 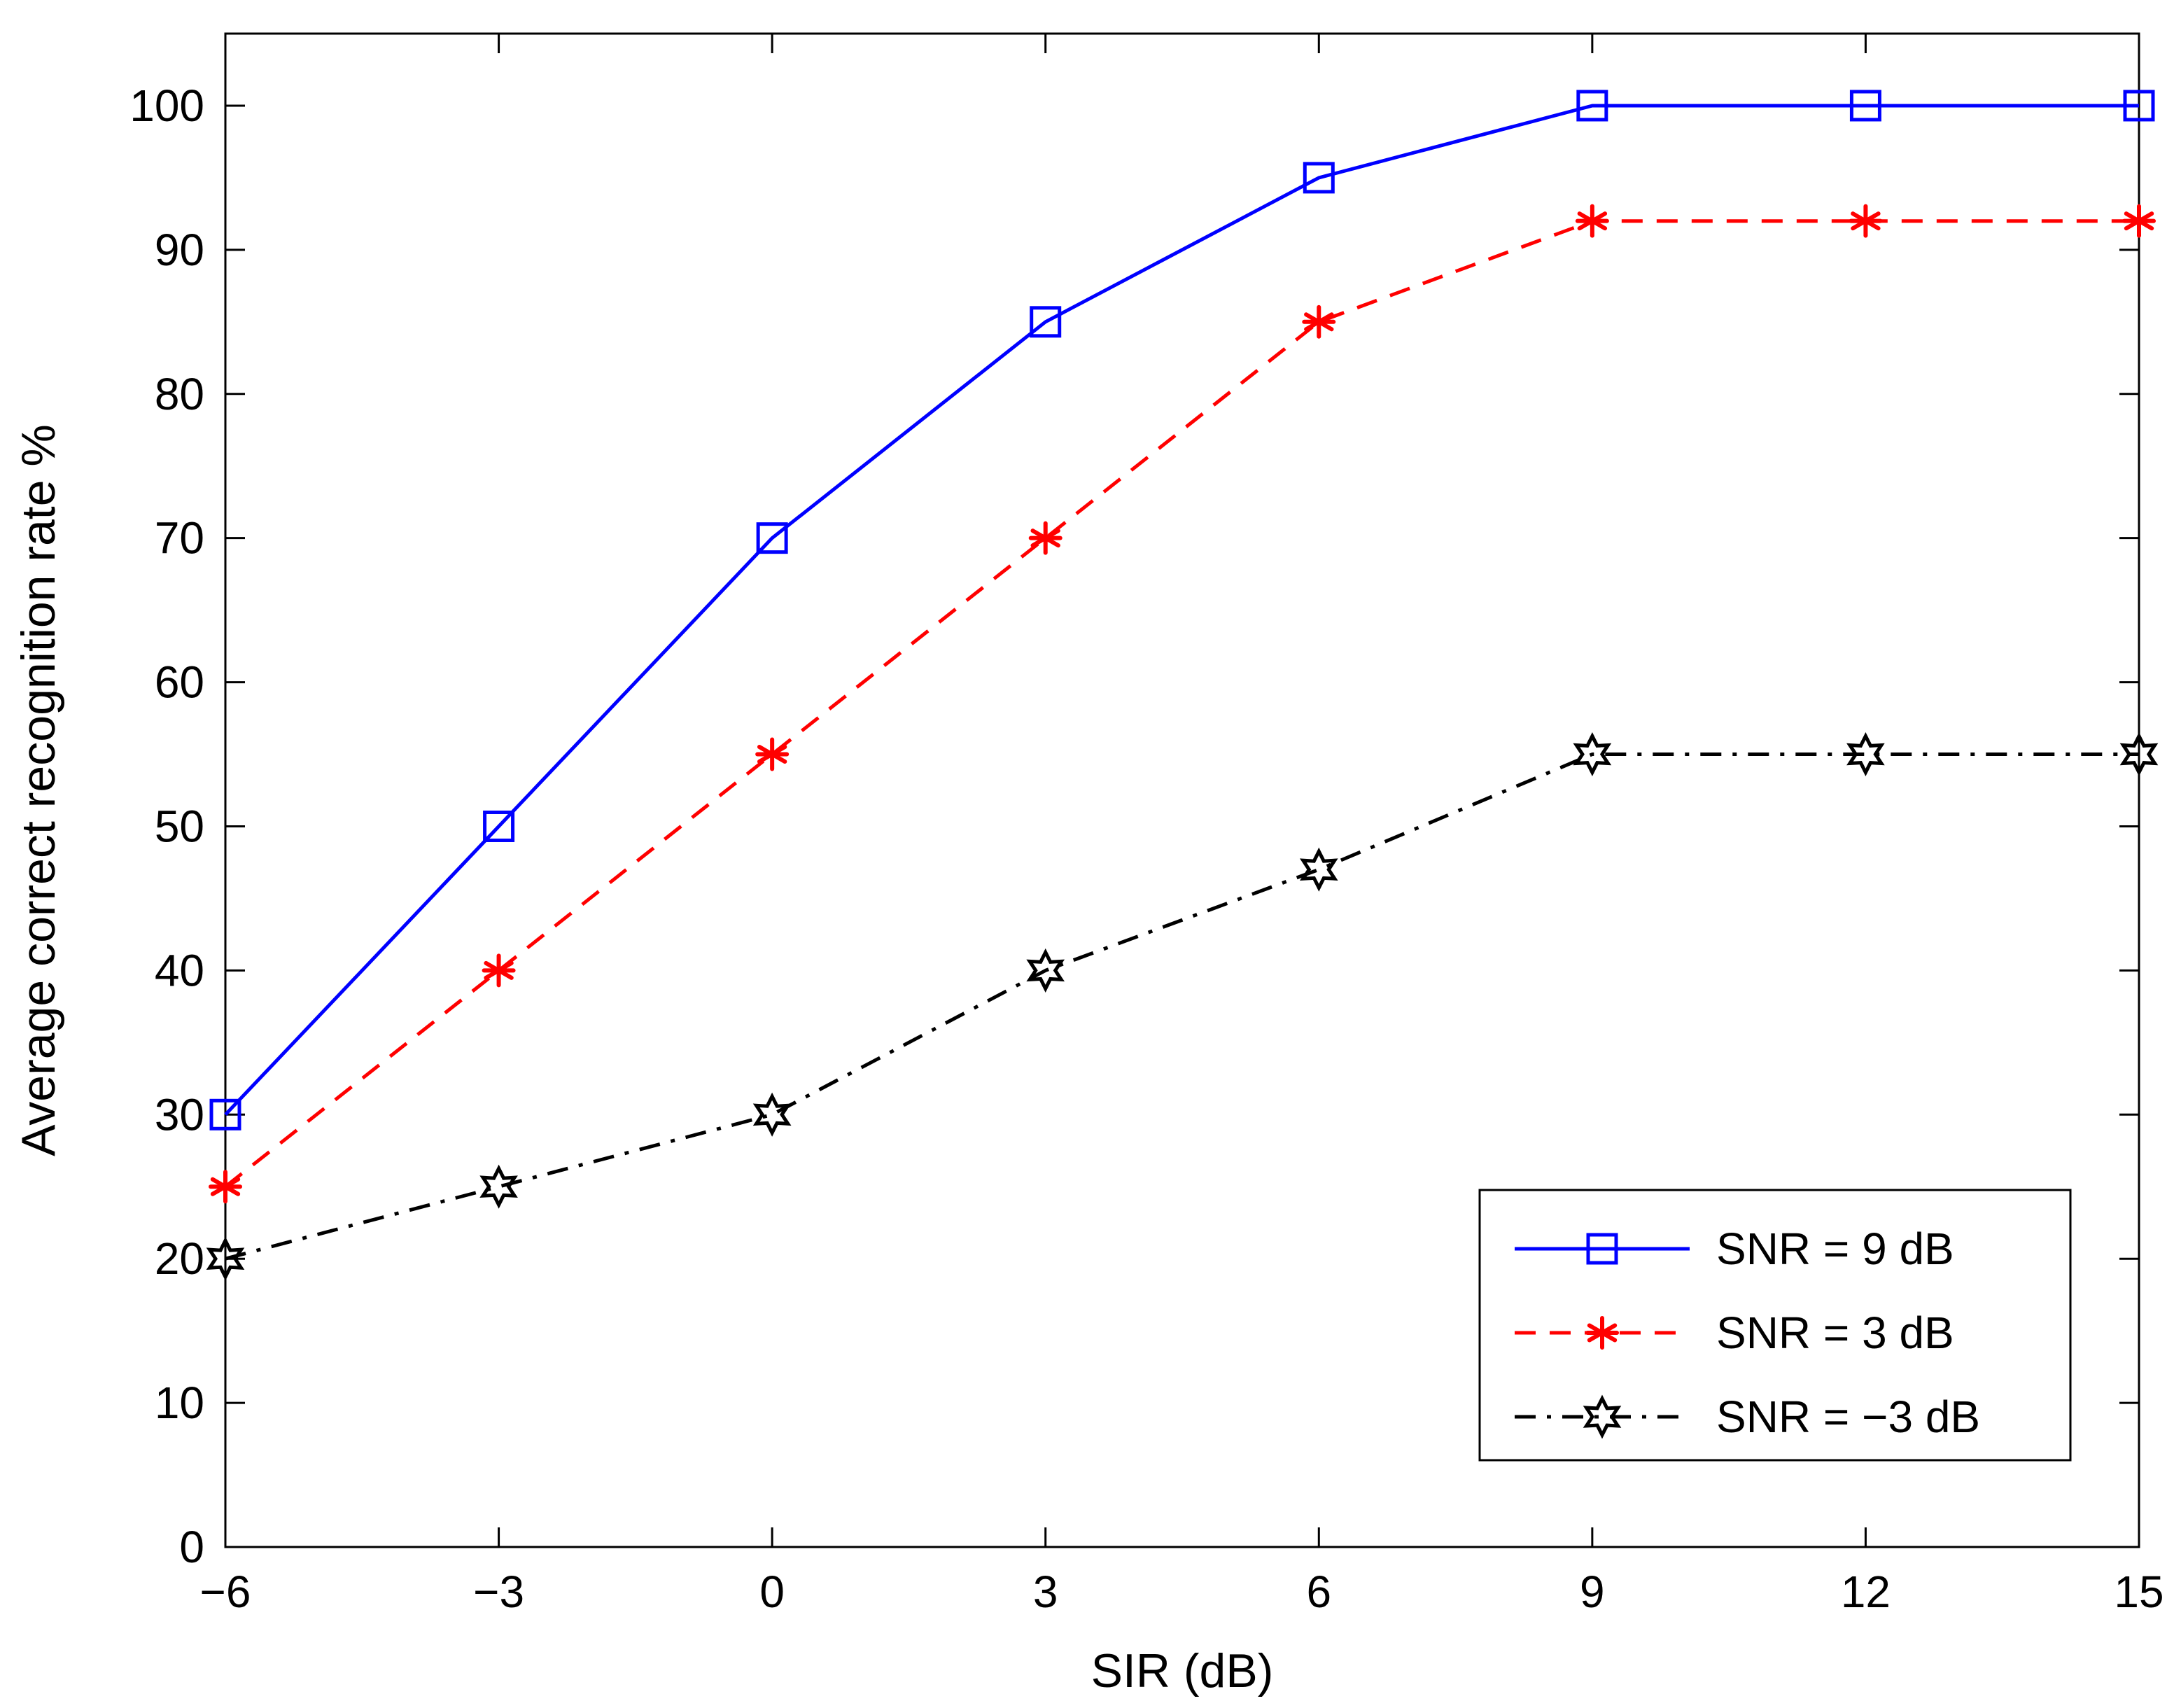 What do you see at coordinates (1593, 1592) in the screenshot?
I see `x-tick-label: 9` at bounding box center [1593, 1592].